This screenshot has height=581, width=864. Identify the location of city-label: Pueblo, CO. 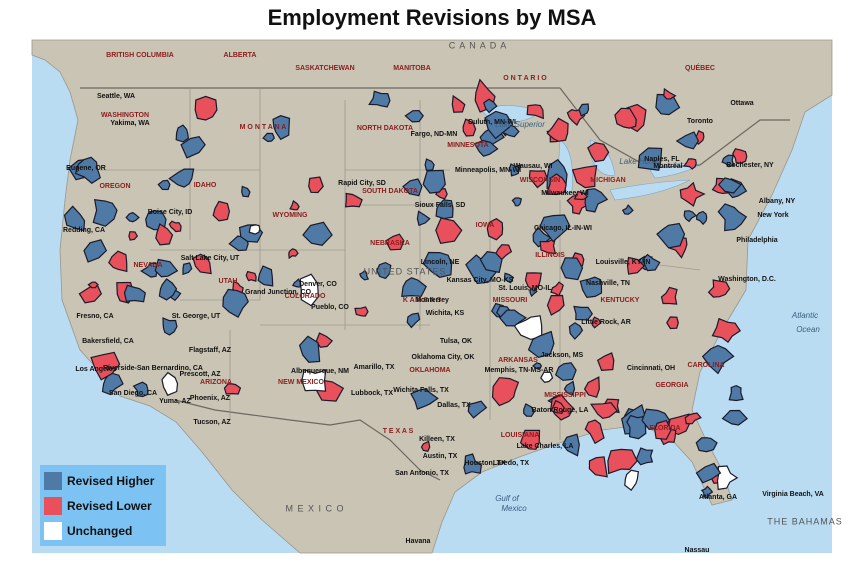
(330, 307).